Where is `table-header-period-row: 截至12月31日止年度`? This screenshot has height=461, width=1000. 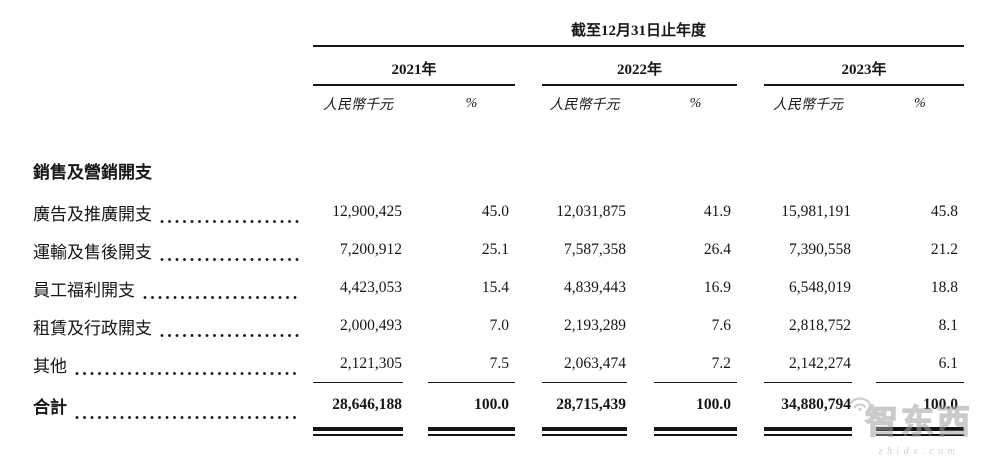
table-header-period-row: 截至12月31日止年度 is located at coordinates (500, 23).